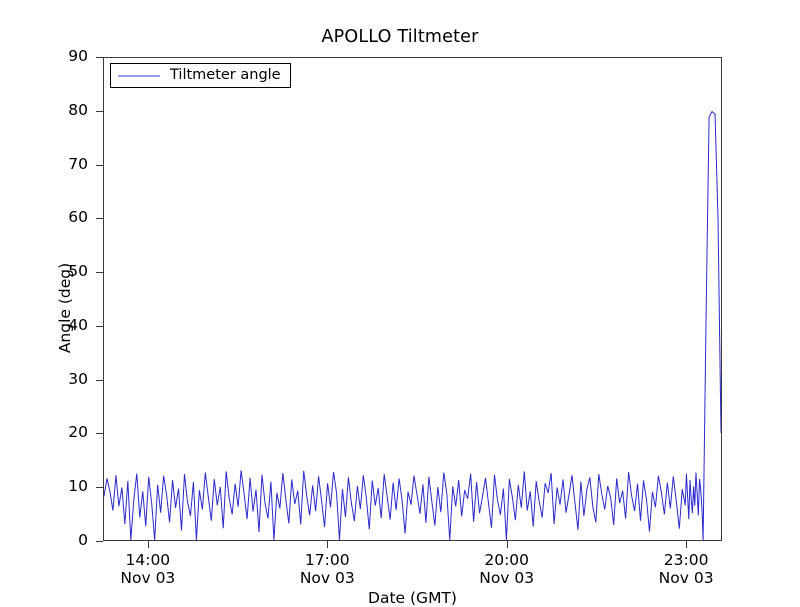 The width and height of the screenshot is (800, 607). Describe the element at coordinates (78, 324) in the screenshot. I see `y-tick-label: 40` at that location.